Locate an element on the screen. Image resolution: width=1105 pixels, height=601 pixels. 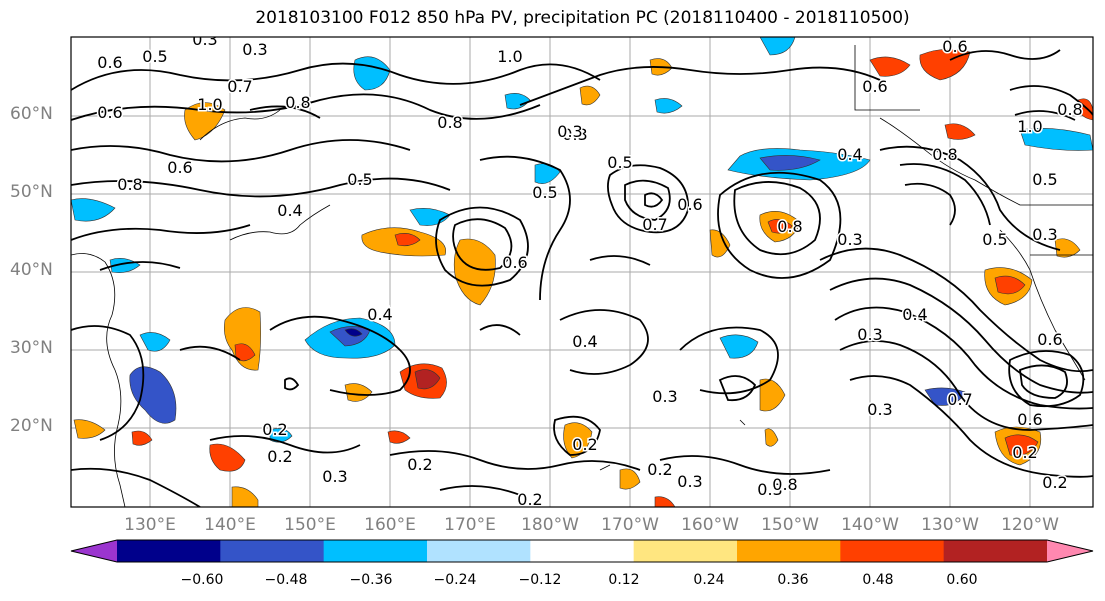
colorbar-extend-high is located at coordinates (1070, 551).